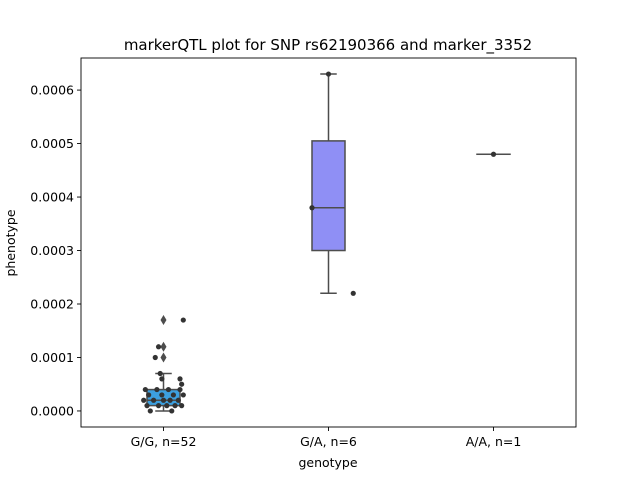  Describe the element at coordinates (52, 90) in the screenshot. I see `y-tick-label: 0.0006` at that location.